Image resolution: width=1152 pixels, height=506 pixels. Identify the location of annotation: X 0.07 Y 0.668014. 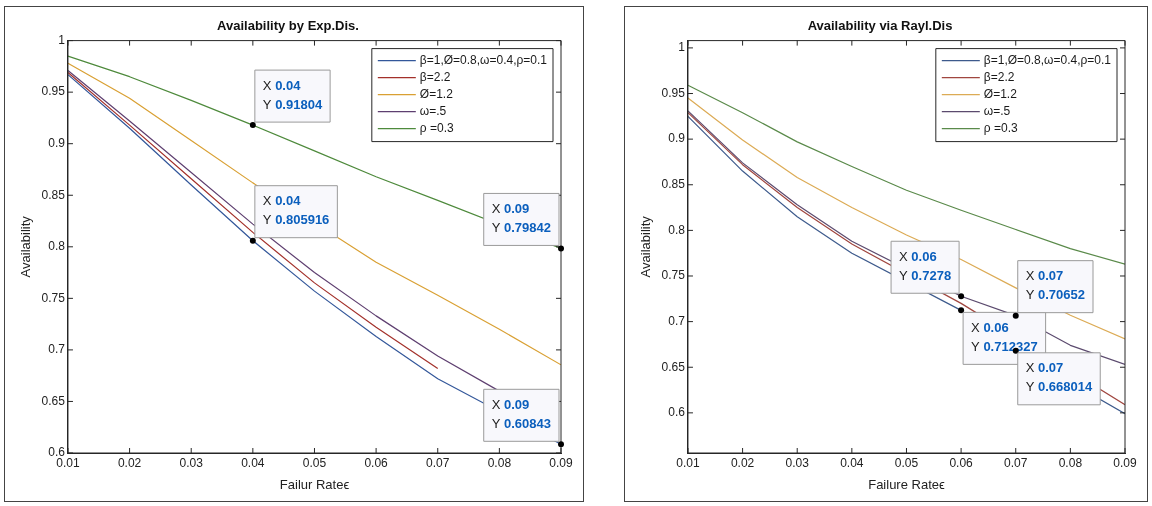
(1059, 377).